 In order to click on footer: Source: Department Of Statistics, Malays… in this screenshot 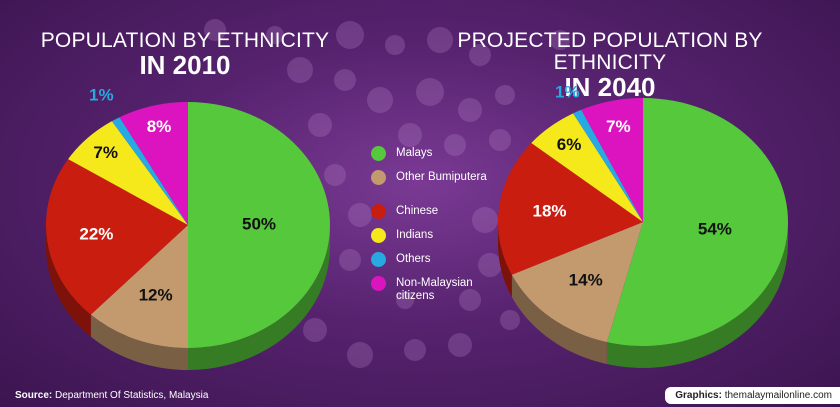, I will do `click(420, 394)`.